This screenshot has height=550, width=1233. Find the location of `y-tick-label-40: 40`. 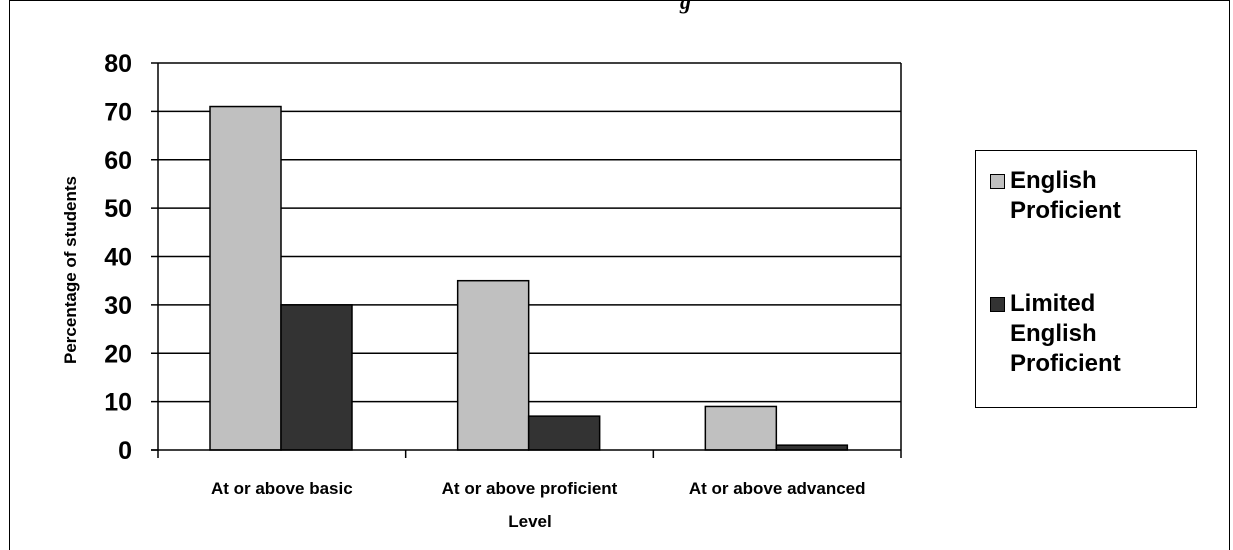

y-tick-label-40: 40 is located at coordinates (118, 258).